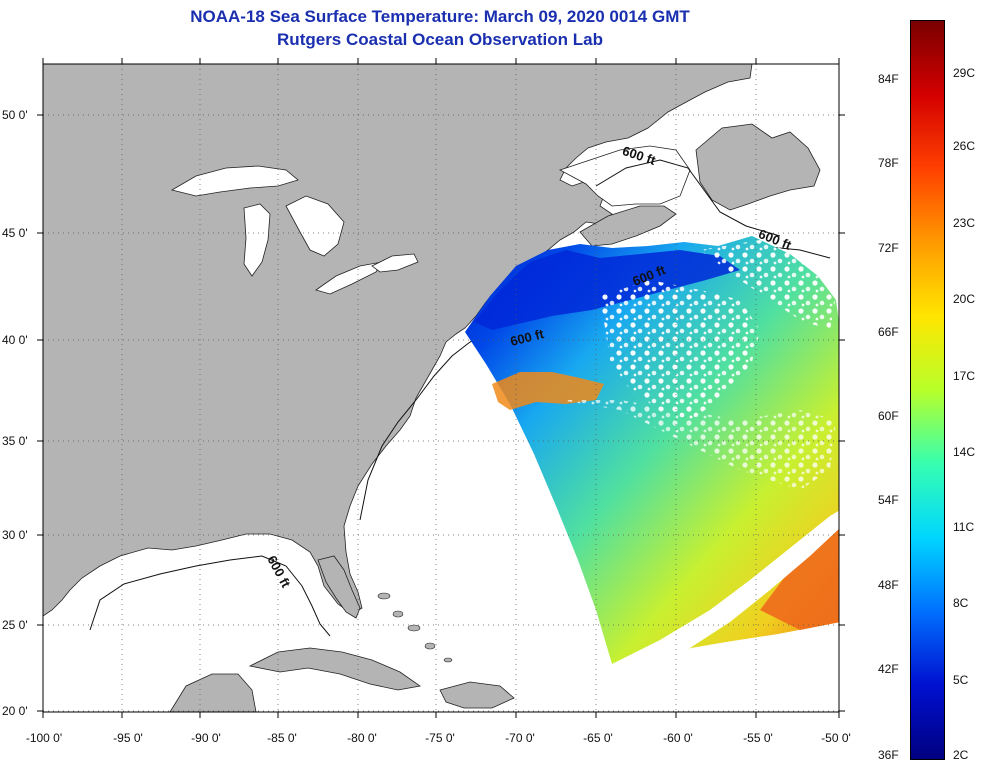 This screenshot has width=984, height=770. Describe the element at coordinates (628, 226) in the screenshot. I see `land-nova-scotia` at that location.